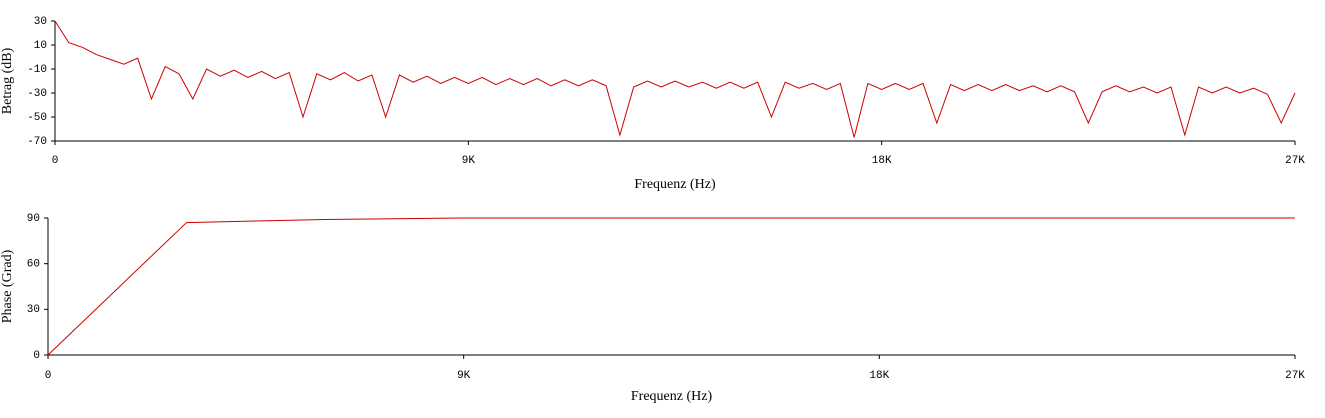 The height and width of the screenshot is (418, 1325). I want to click on y-tick-label: -50, so click(37, 118).